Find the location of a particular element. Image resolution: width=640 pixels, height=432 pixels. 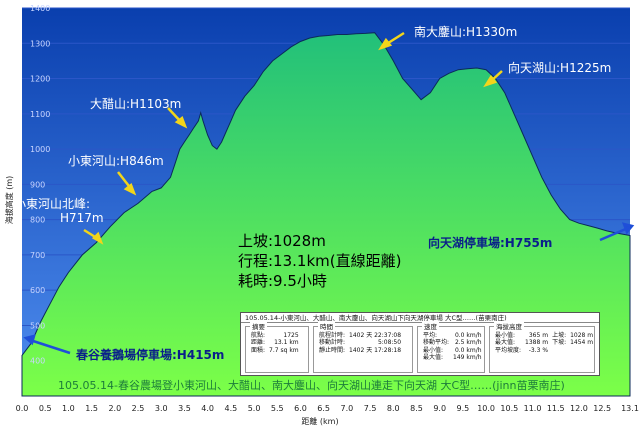

x-tick-label: 9.5 is located at coordinates (463, 408).